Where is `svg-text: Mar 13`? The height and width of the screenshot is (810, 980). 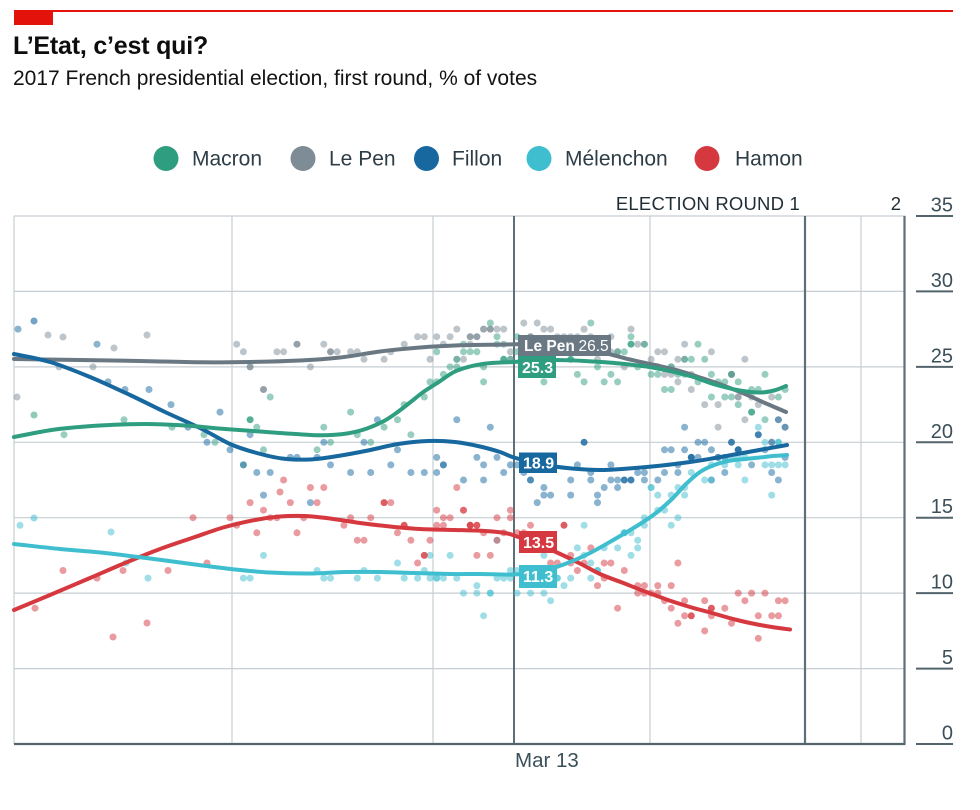 svg-text: Mar 13 is located at coordinates (547, 760).